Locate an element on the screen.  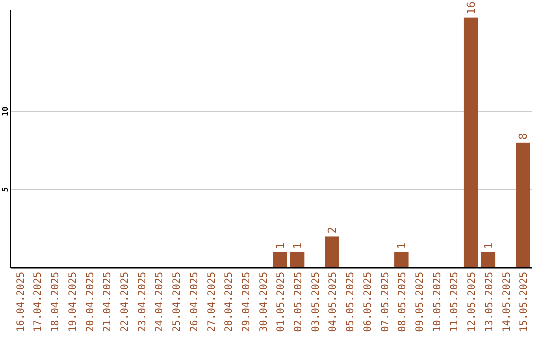
x-tick-label: 30.04.2025 is located at coordinates (264, 302).